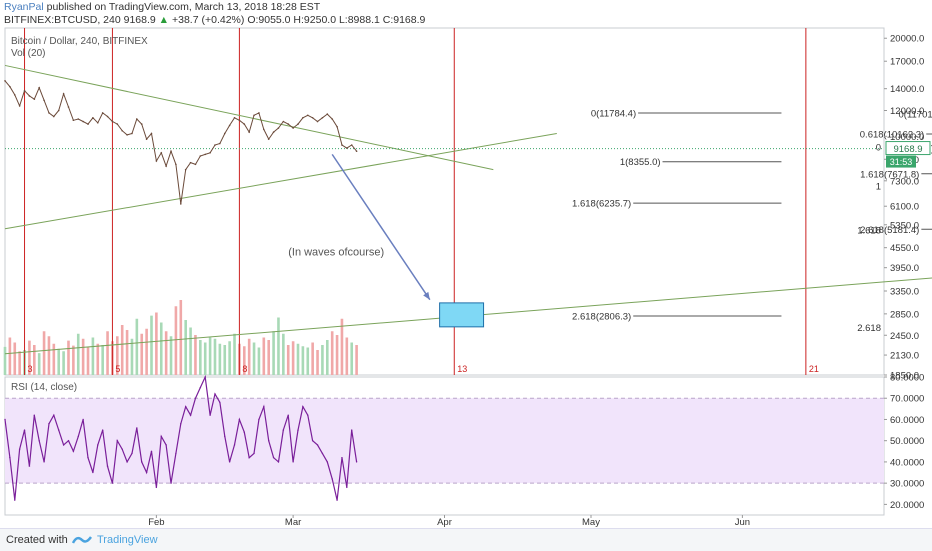 This screenshot has height=551, width=932. What do you see at coordinates (381, 227) in the screenshot?
I see `projection-arrow` at bounding box center [381, 227].